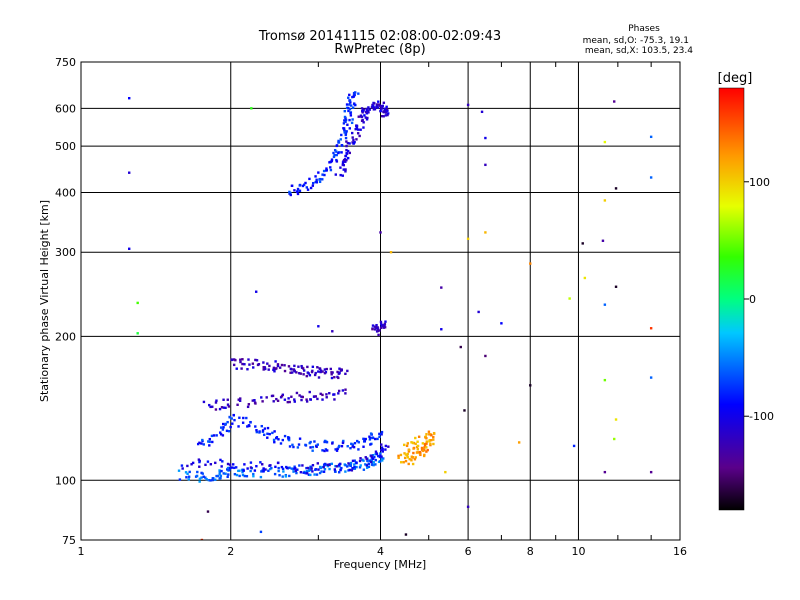 The width and height of the screenshot is (800, 600). I want to click on colorbar-tick-label: -100, so click(761, 416).